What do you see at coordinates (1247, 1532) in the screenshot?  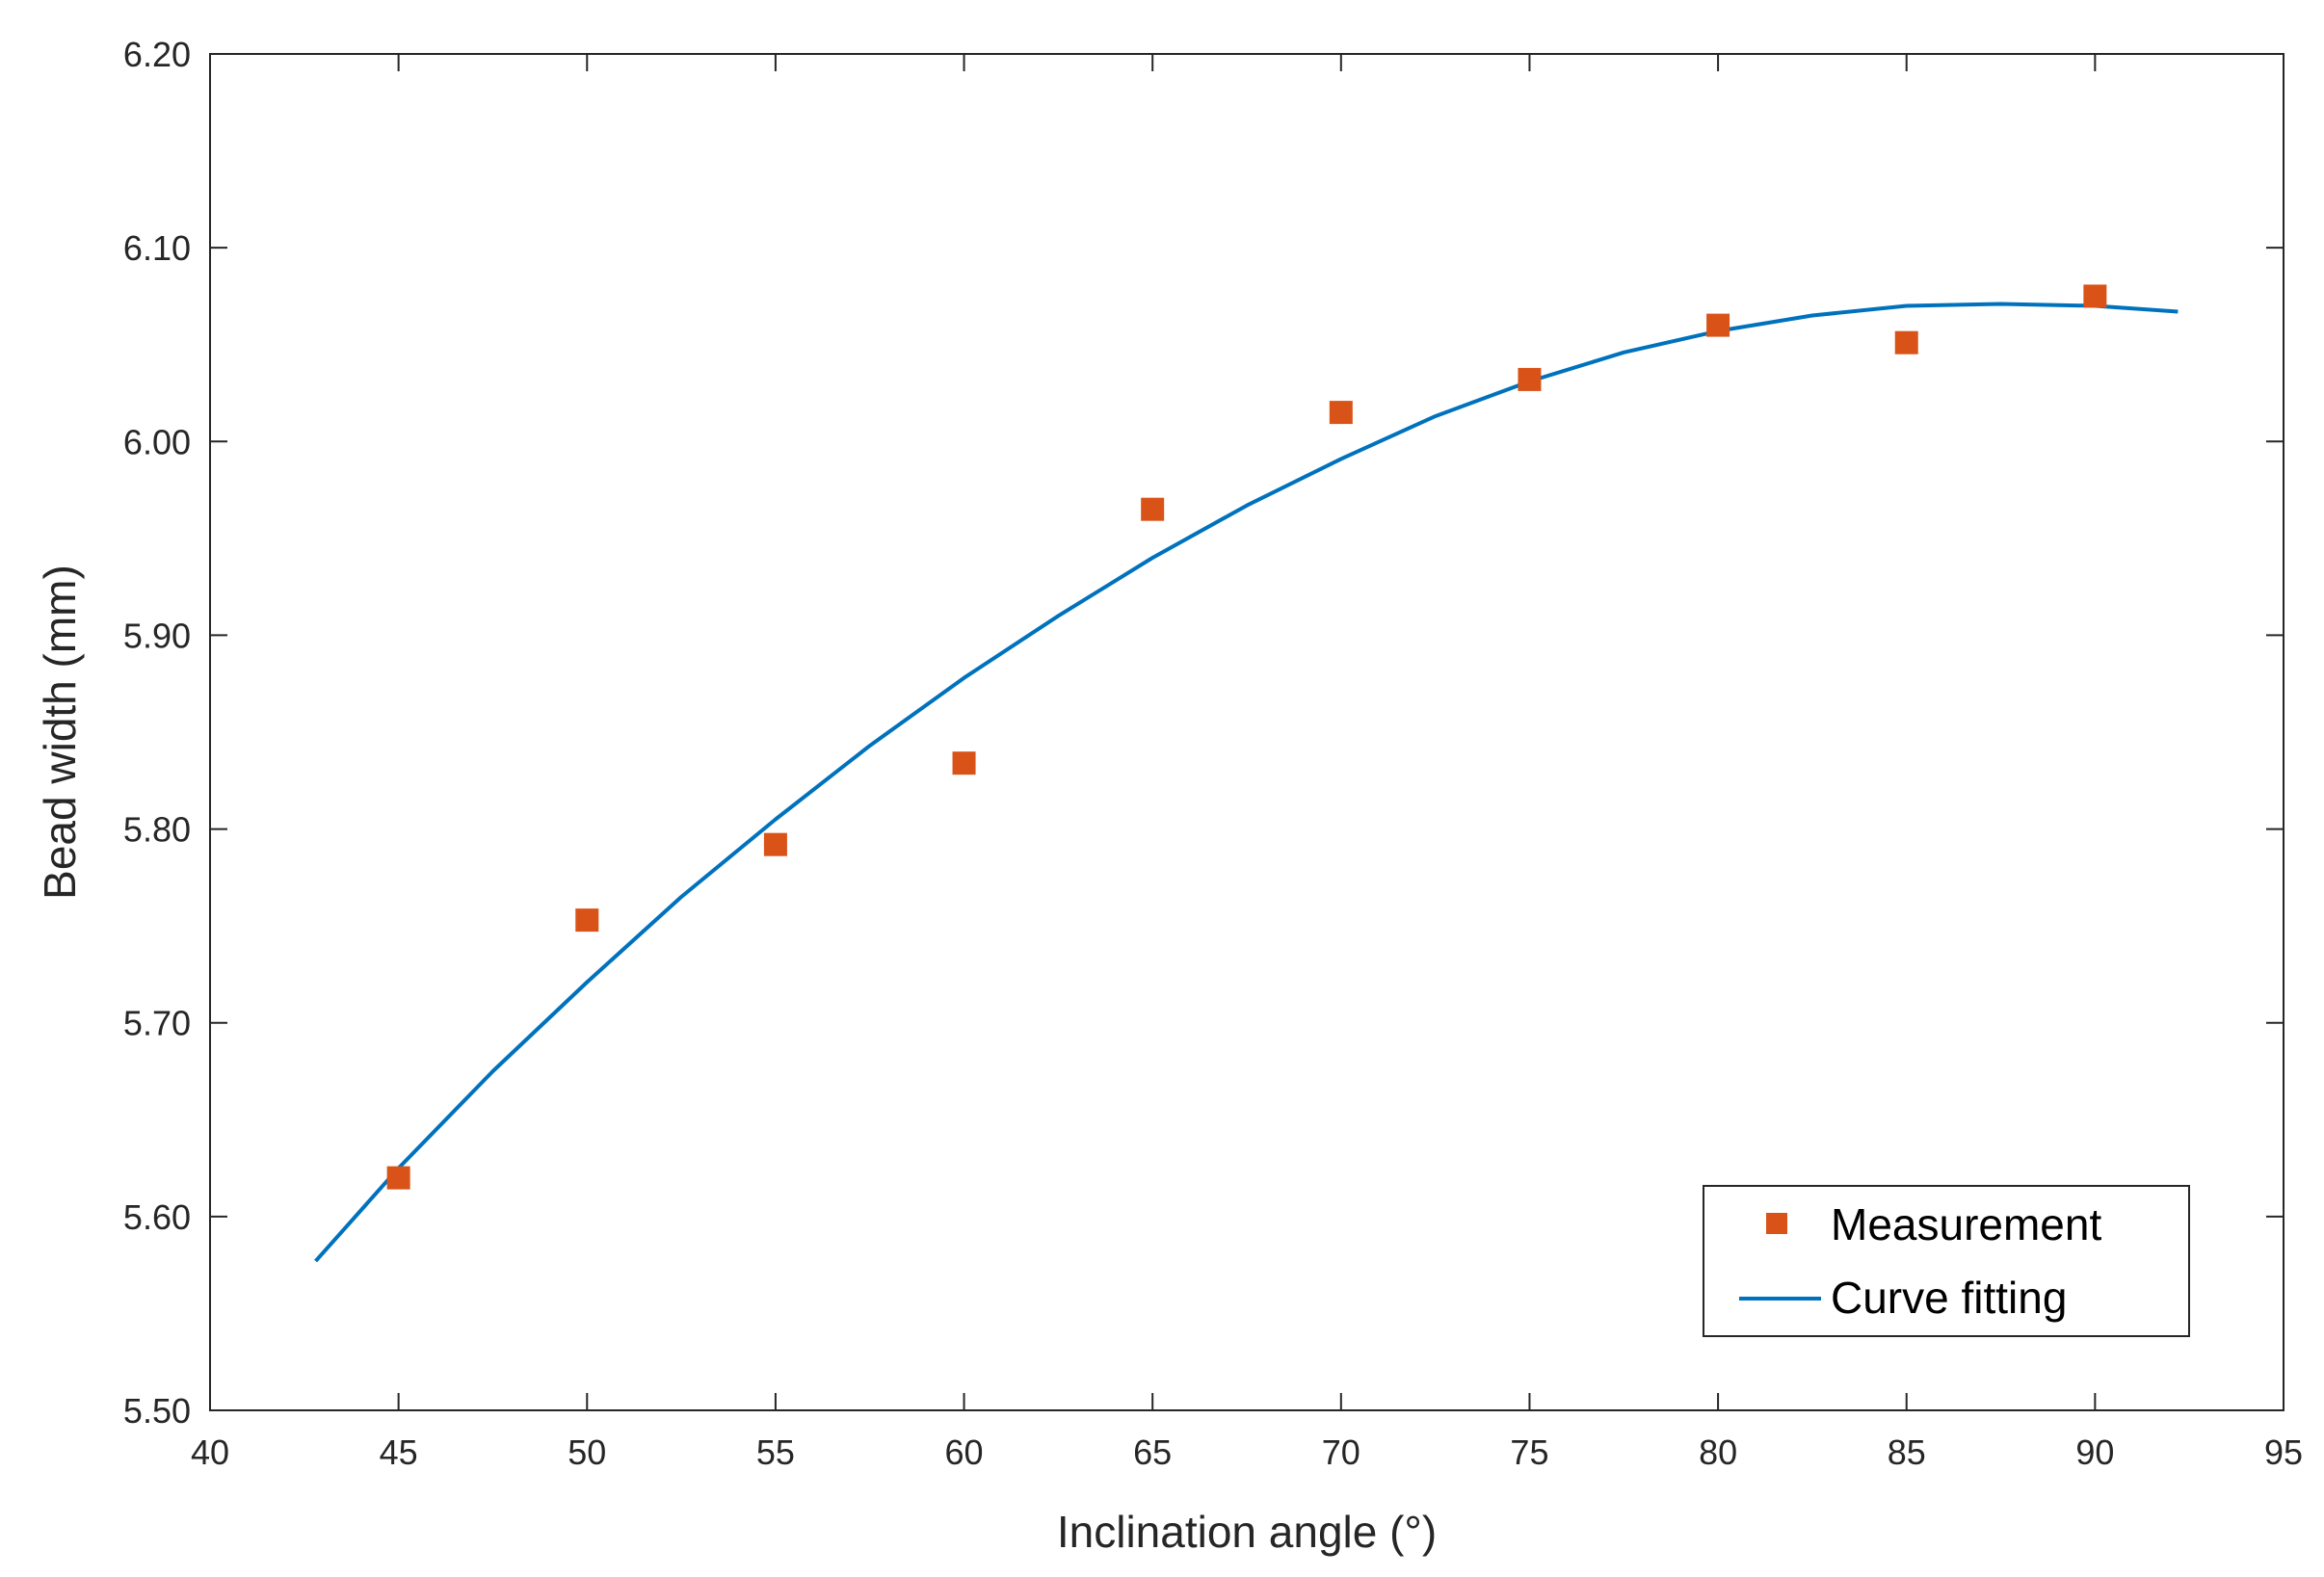 I see `x-axis-title: Inclination angle (°)` at bounding box center [1247, 1532].